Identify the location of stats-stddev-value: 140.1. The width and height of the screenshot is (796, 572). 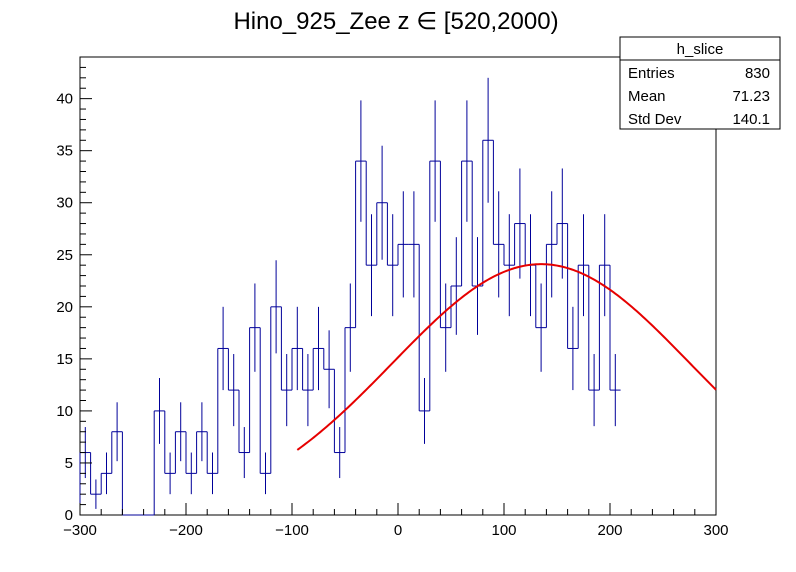
(751, 119).